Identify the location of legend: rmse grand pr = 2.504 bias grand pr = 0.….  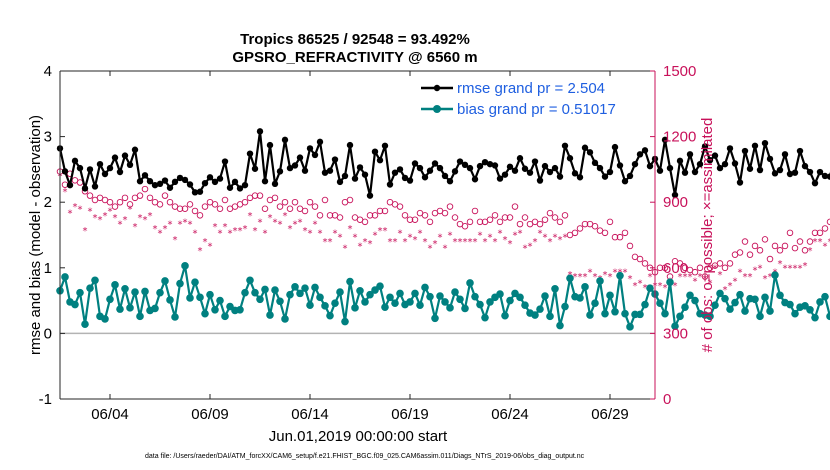
(518, 99).